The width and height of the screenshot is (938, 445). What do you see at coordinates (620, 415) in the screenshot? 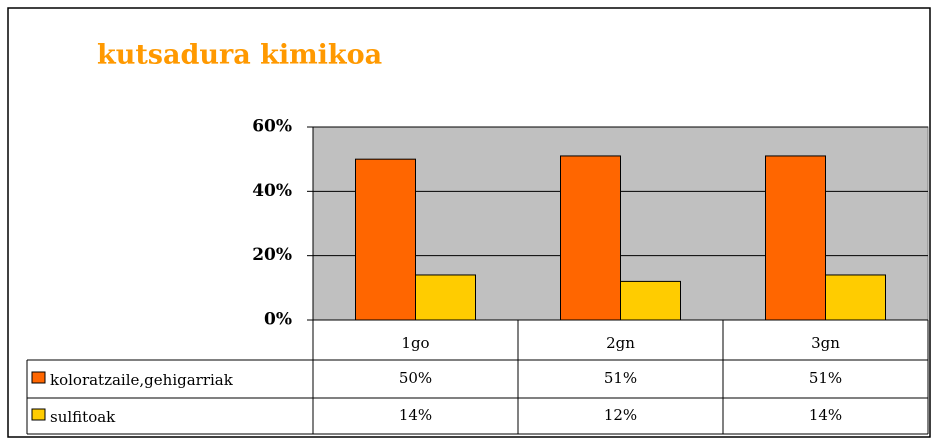
I see `table-cell: 12%` at bounding box center [620, 415].